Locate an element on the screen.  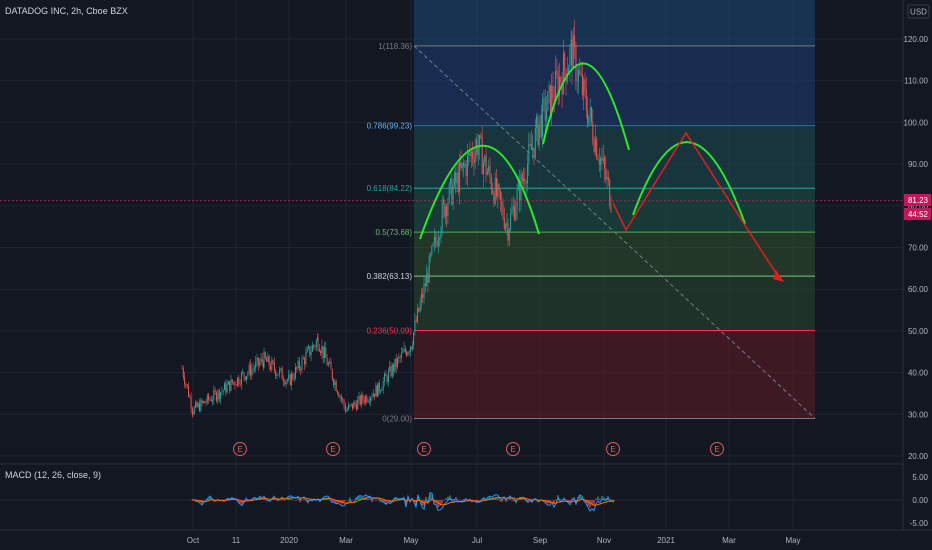
earnings-marker-label: E is located at coordinates (423, 449).